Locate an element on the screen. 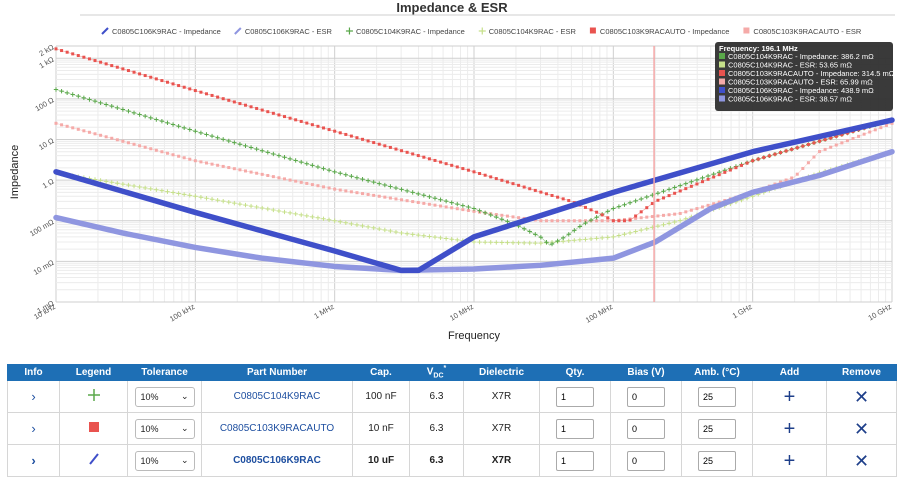 Image resolution: width=900 pixels, height=478 pixels. add-cell: + is located at coordinates (789, 428).